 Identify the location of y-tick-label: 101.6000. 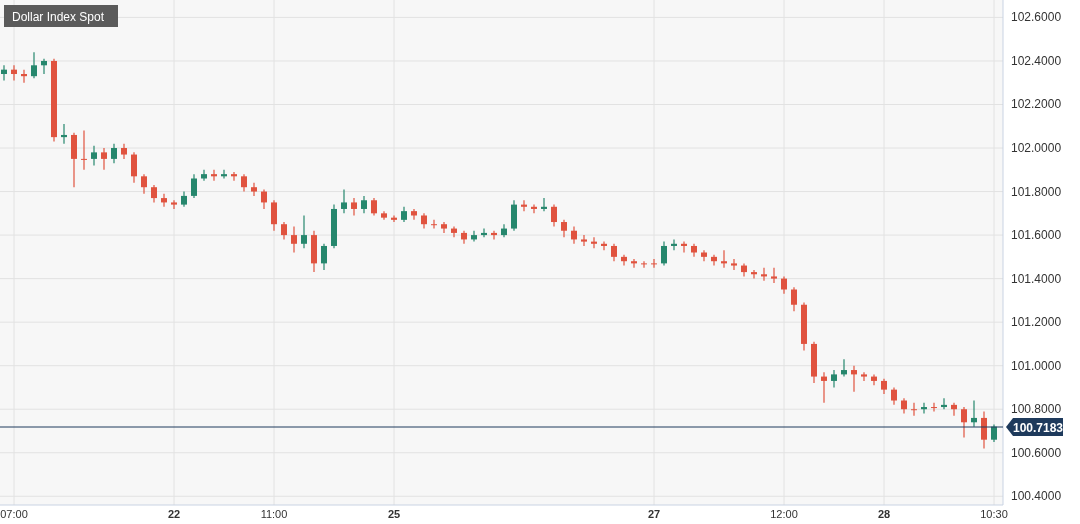
(1036, 235).